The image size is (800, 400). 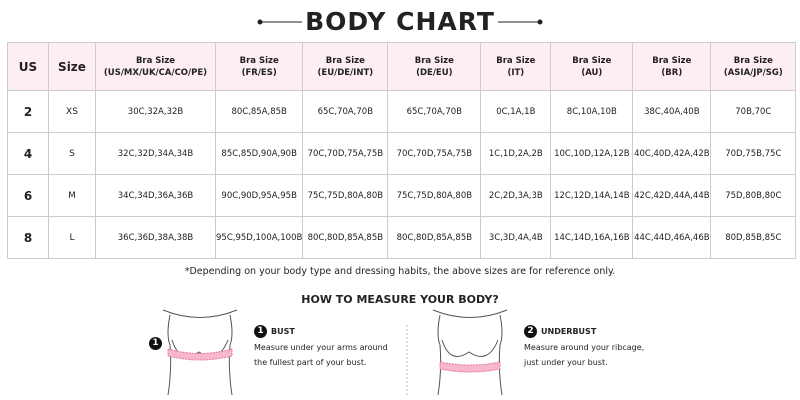 What do you see at coordinates (516, 195) in the screenshot?
I see `cell: 2C,2D,3A,3B` at bounding box center [516, 195].